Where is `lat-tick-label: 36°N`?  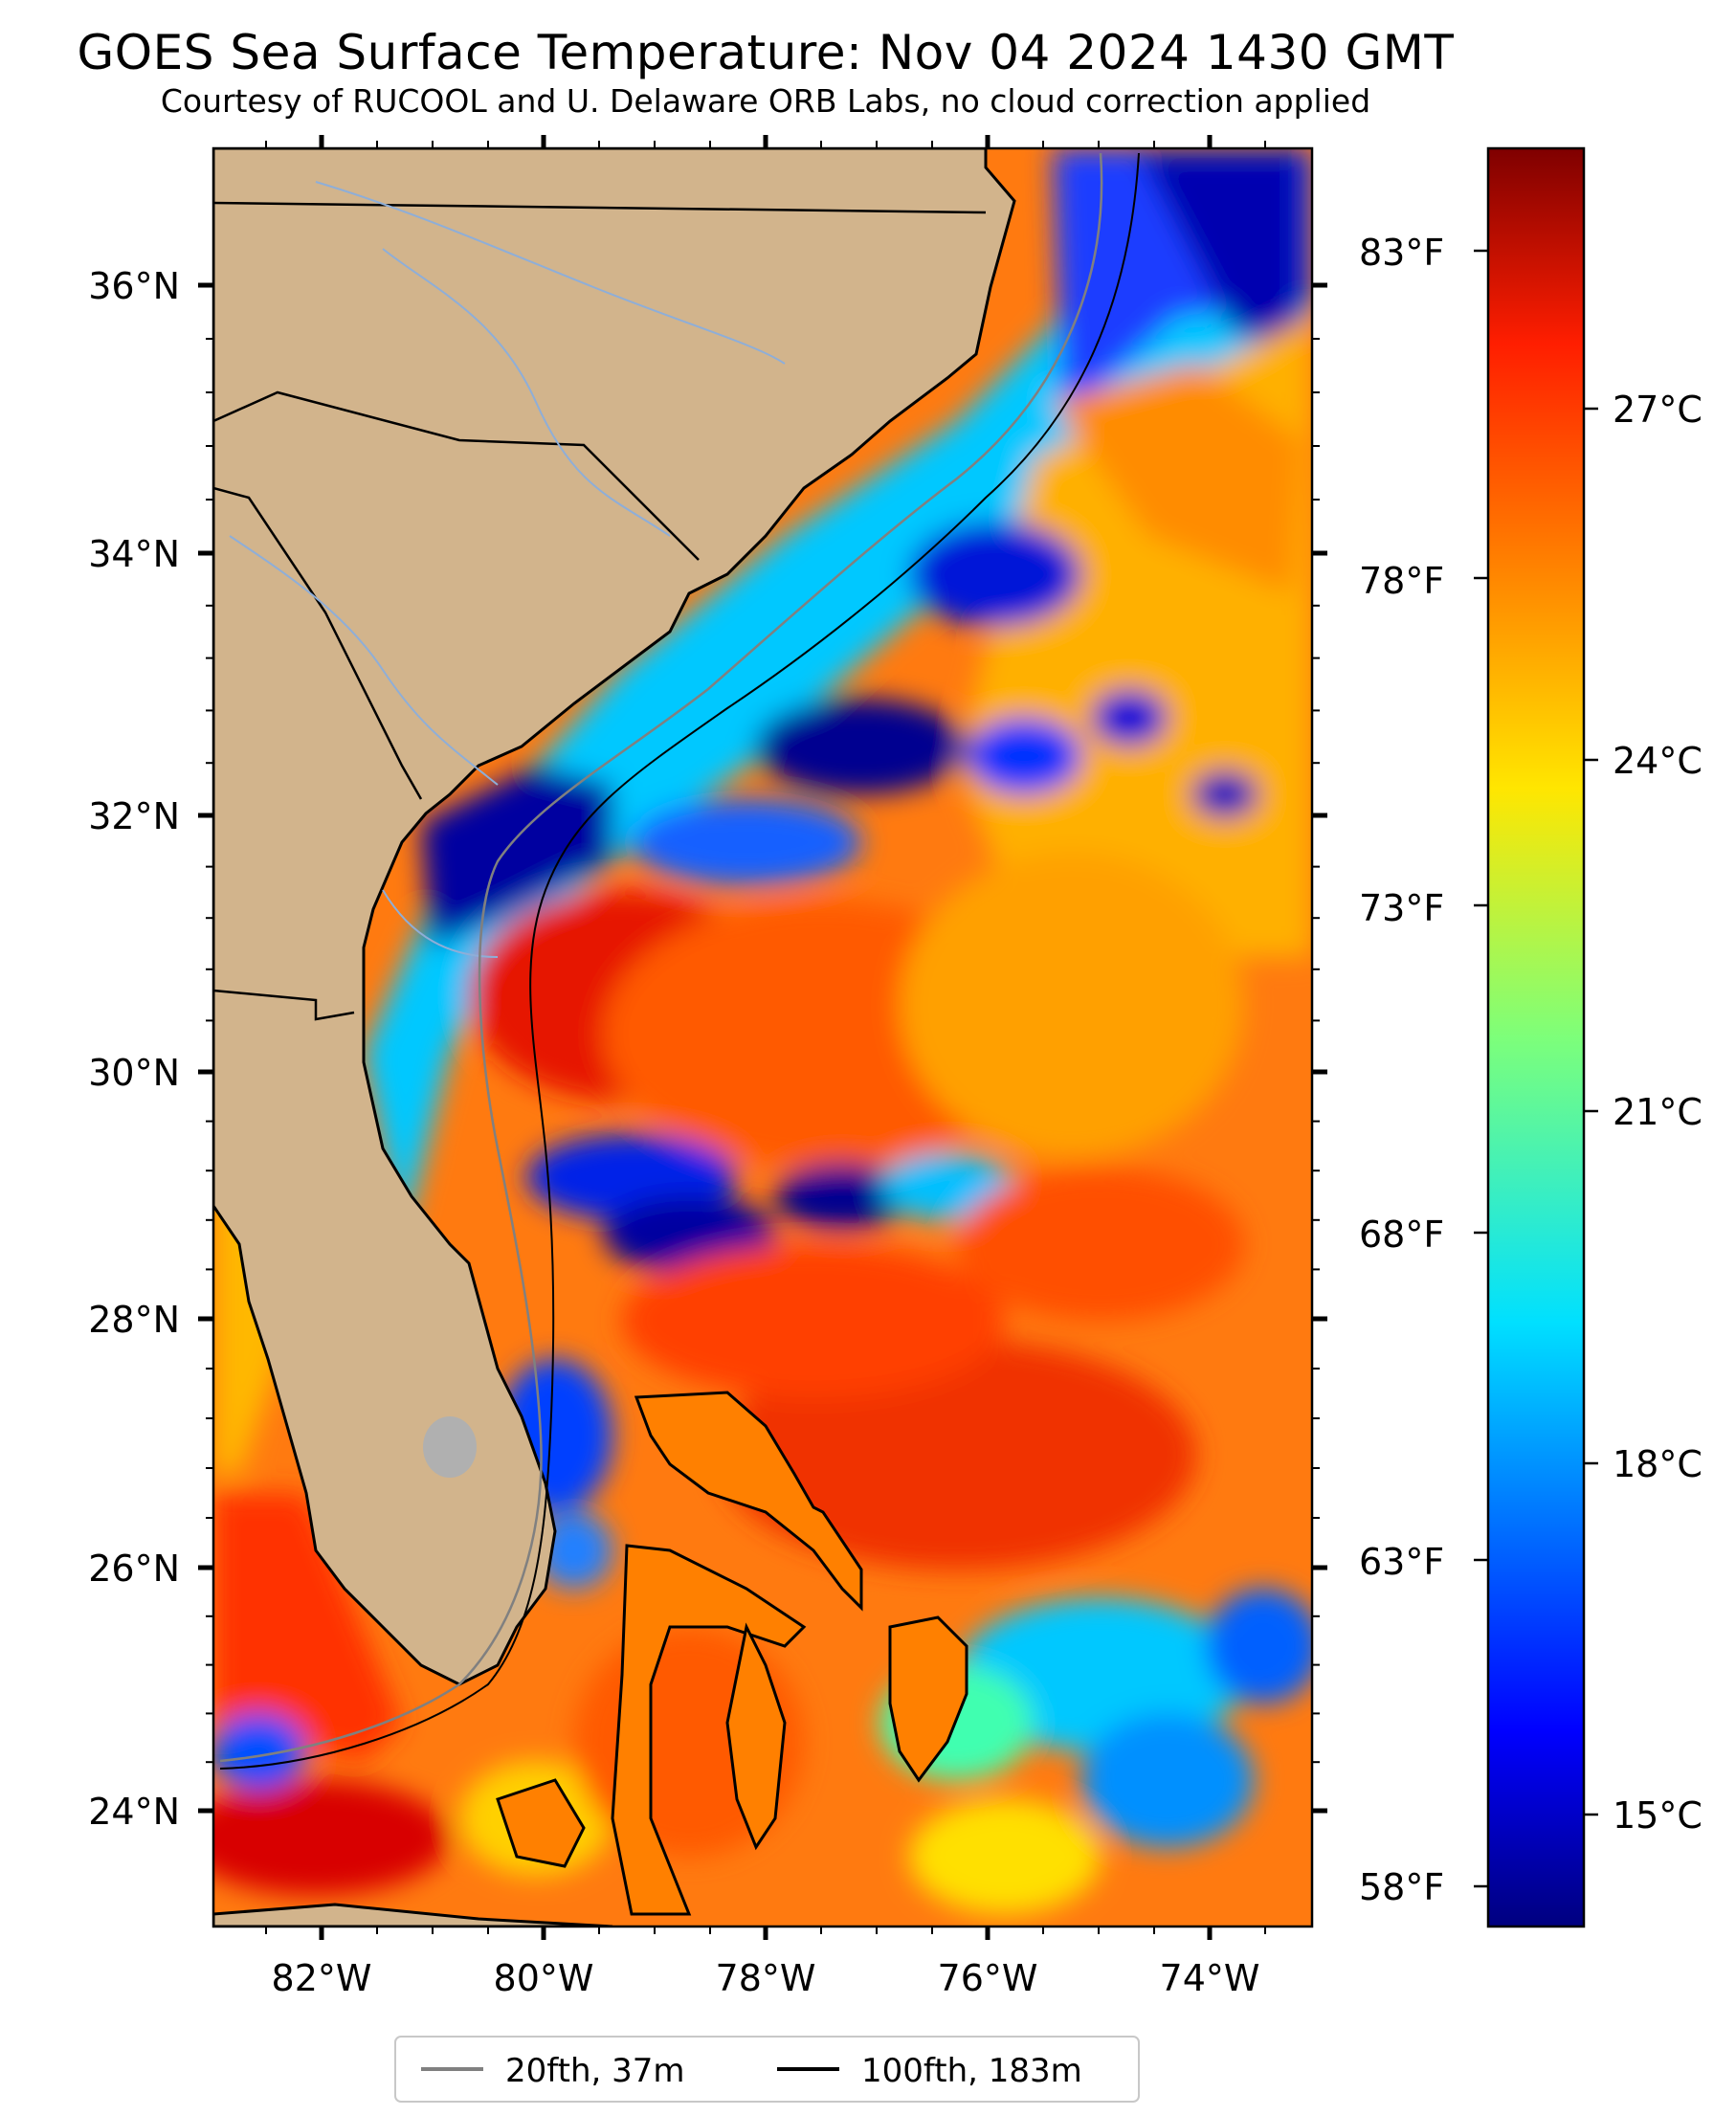 lat-tick-label: 36°N is located at coordinates (134, 286).